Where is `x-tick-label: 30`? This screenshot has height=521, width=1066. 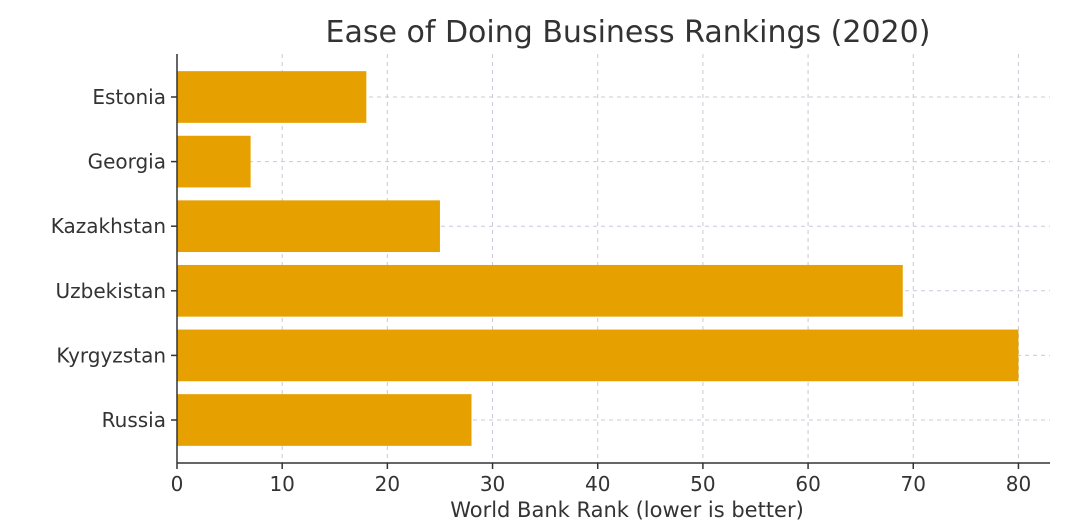 x-tick-label: 30 is located at coordinates (492, 484).